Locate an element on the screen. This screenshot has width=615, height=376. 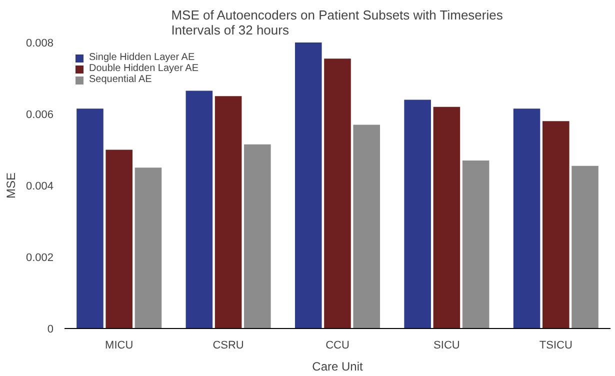
x-tick-label: CSRU is located at coordinates (228, 346).